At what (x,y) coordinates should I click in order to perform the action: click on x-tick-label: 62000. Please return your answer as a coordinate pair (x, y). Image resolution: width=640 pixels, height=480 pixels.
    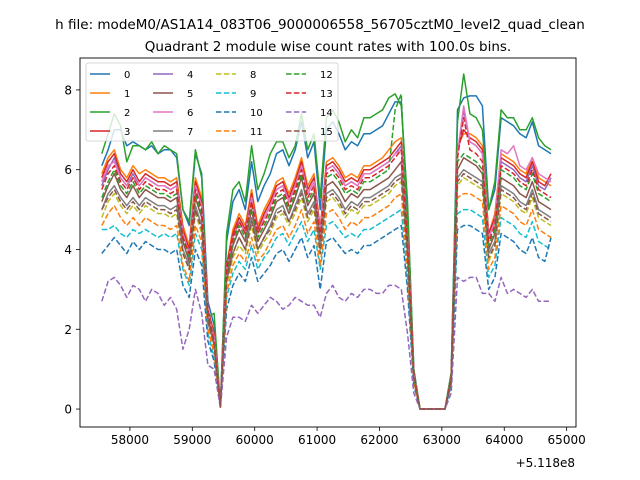
    Looking at the image, I should click on (379, 440).